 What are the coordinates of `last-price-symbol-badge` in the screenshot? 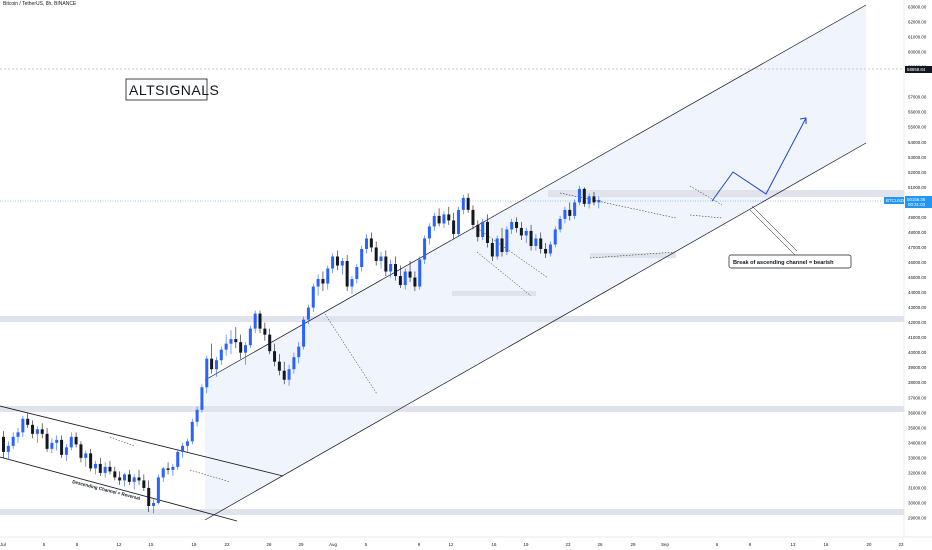 It's located at (894, 200).